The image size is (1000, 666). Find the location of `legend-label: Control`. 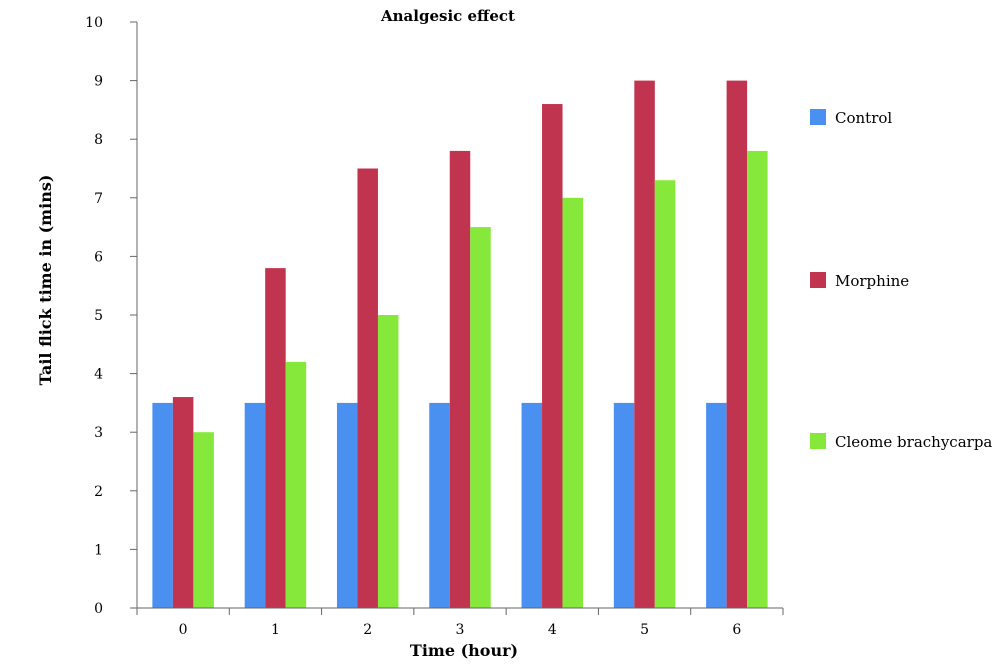

legend-label: Control is located at coordinates (863, 118).